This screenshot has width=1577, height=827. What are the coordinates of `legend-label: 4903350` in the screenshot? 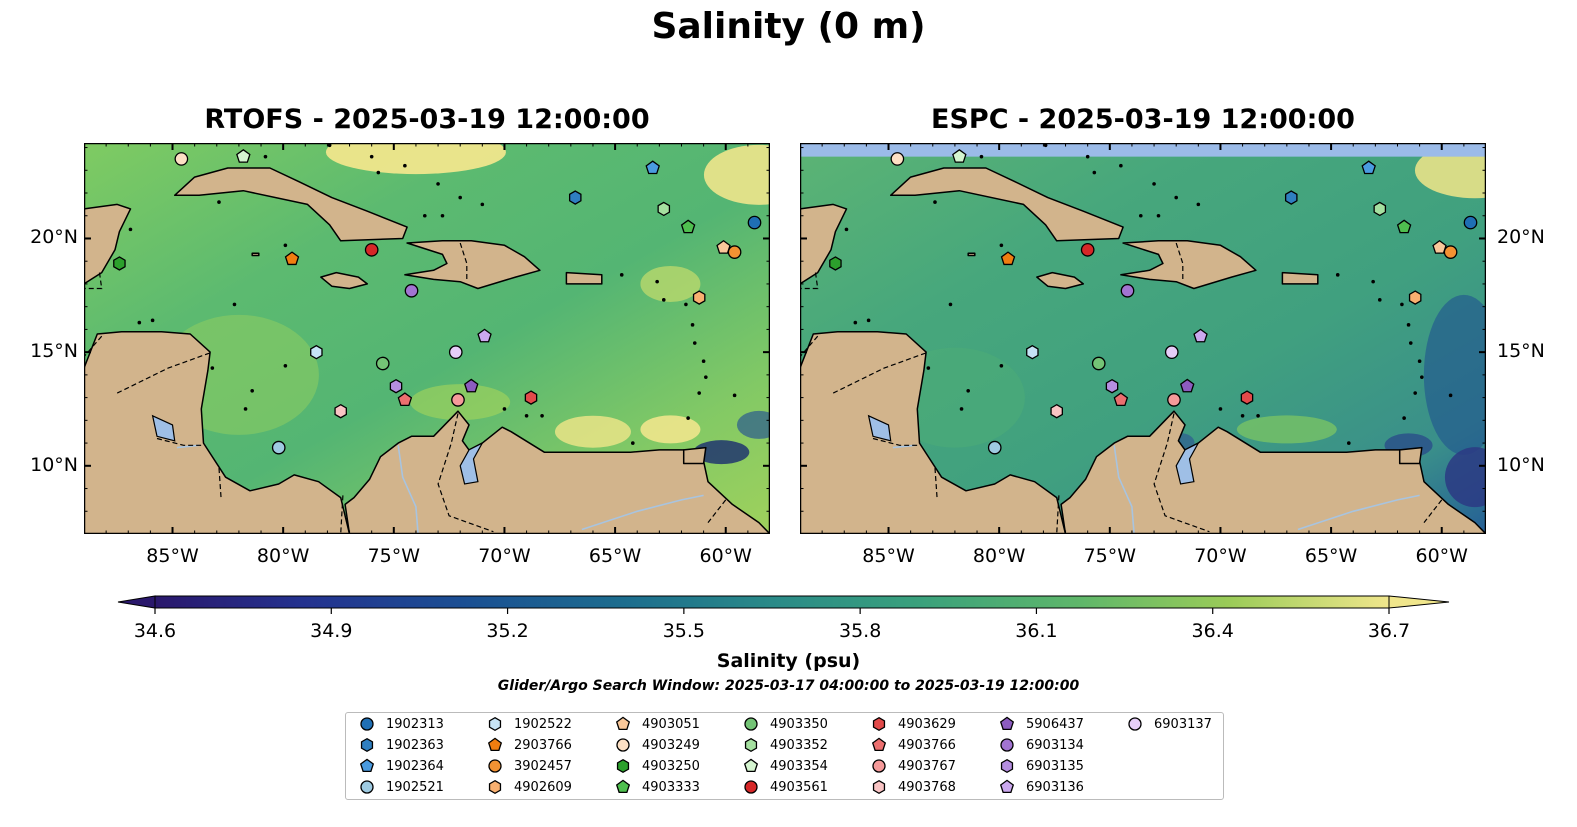 It's located at (799, 724).